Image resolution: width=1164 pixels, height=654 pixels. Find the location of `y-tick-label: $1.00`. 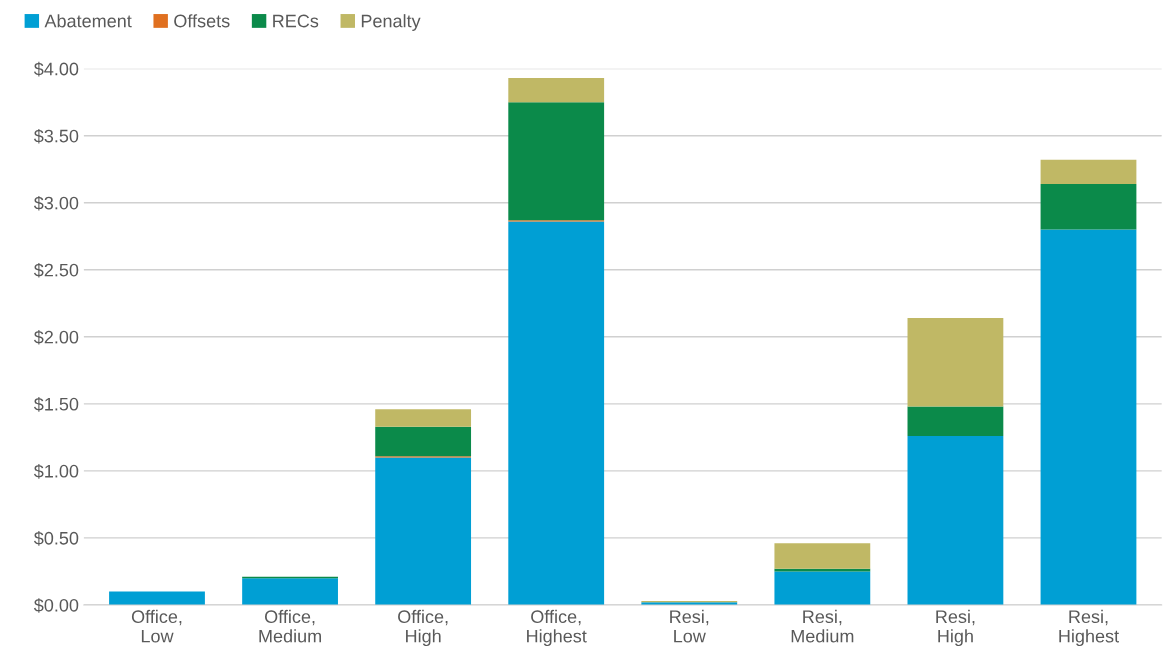

y-tick-label: $1.00 is located at coordinates (56, 471).